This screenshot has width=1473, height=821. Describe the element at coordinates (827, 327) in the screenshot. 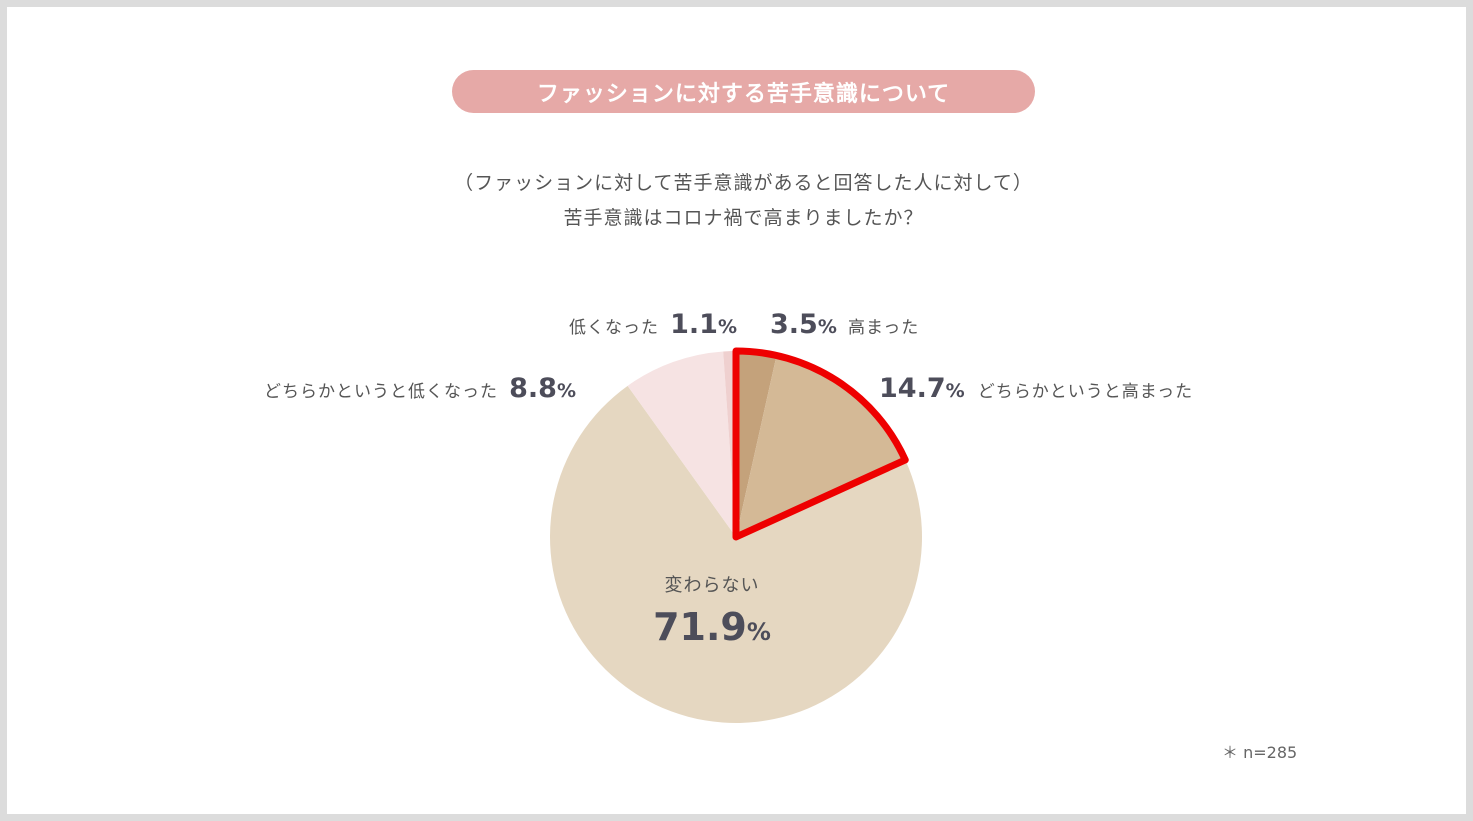

I see `label-high-percent: %` at that location.